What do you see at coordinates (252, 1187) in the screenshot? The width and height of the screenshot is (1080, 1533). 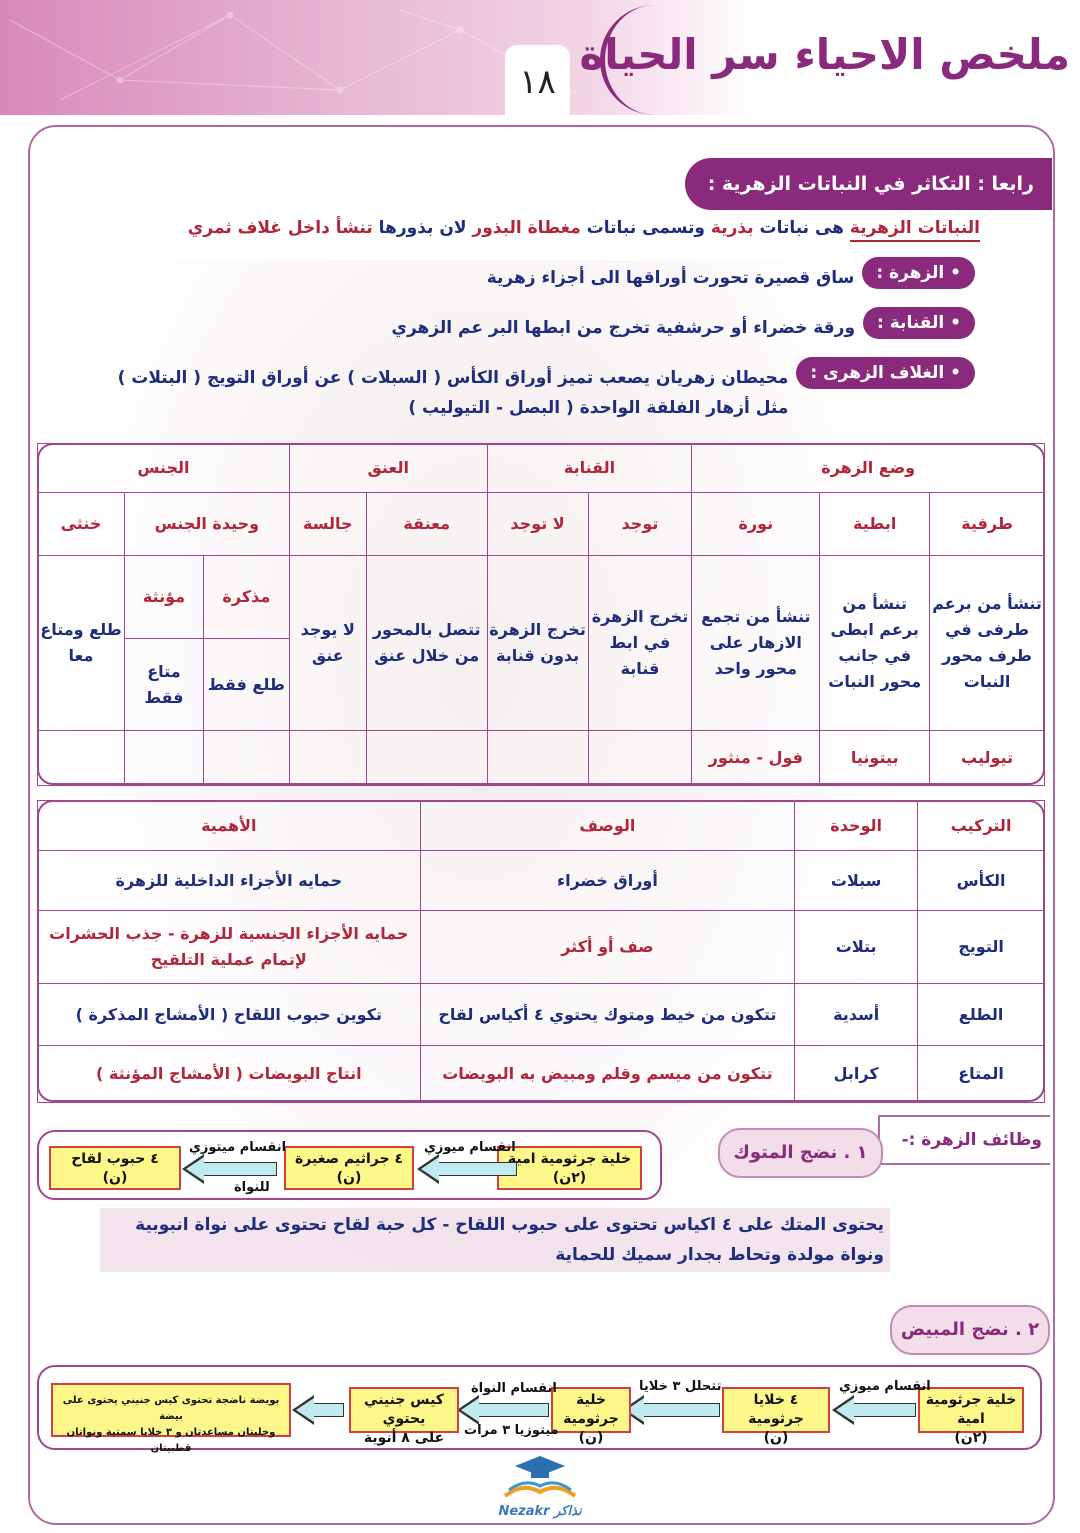 I see `flow-label: للنواة` at bounding box center [252, 1187].